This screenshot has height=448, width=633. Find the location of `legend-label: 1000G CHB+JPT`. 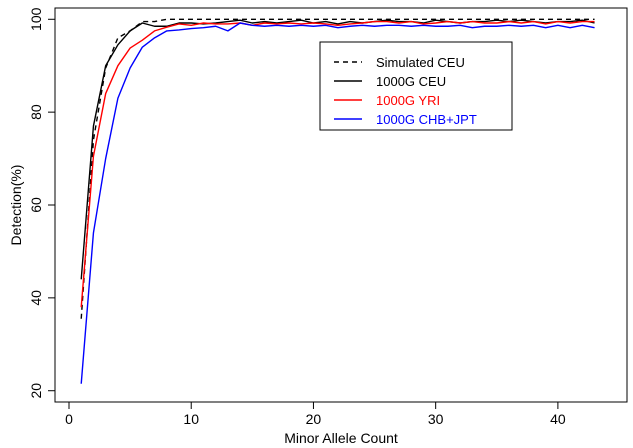

legend-label: 1000G CHB+JPT is located at coordinates (426, 119).